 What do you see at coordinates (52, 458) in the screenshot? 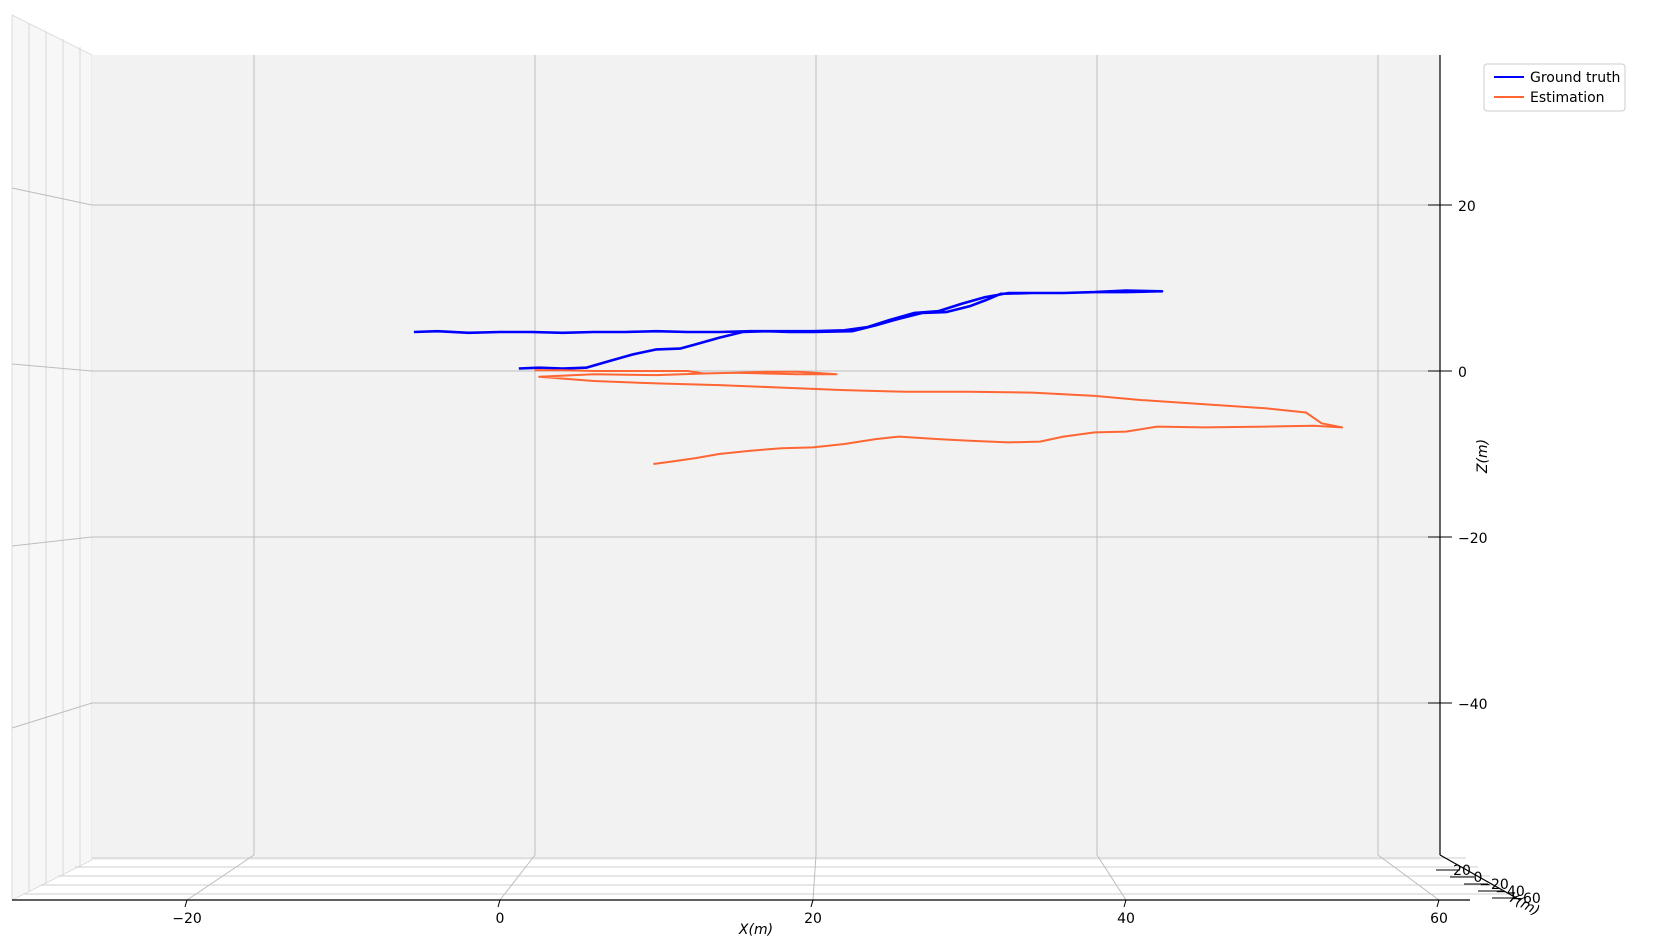
I see `side-pane-grid` at bounding box center [52, 458].